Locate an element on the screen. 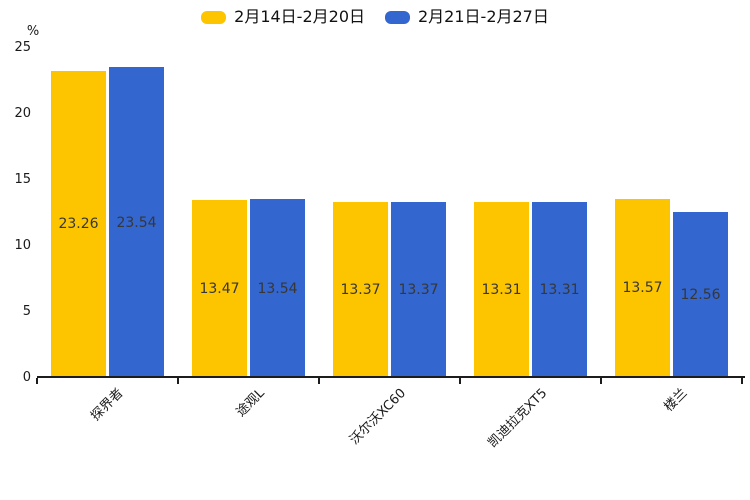 The height and width of the screenshot is (500, 750). bar-value-label: 23.26 is located at coordinates (78, 224).